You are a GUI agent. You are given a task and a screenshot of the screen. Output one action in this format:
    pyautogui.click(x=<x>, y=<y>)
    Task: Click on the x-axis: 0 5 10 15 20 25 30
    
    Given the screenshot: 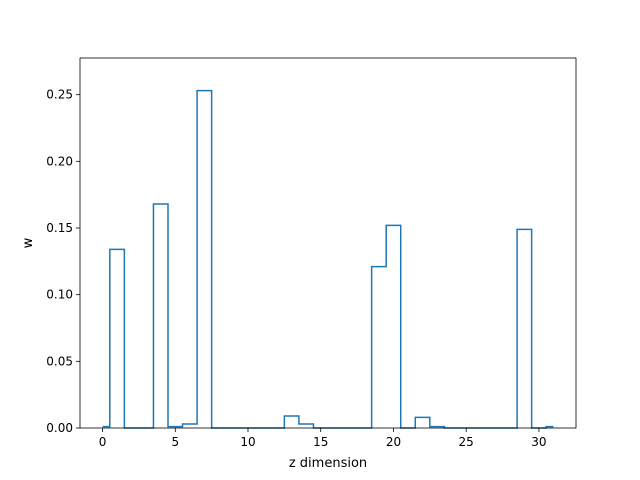 What is the action you would take?
    pyautogui.click(x=323, y=438)
    